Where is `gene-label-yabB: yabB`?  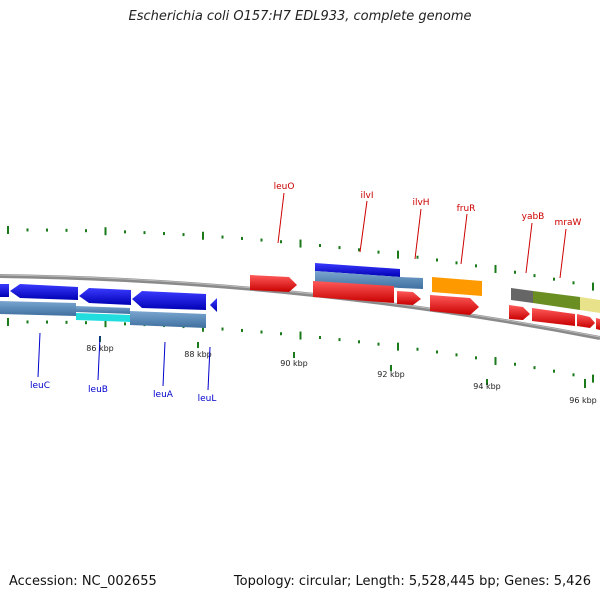 gene-label-yabB: yabB is located at coordinates (533, 217).